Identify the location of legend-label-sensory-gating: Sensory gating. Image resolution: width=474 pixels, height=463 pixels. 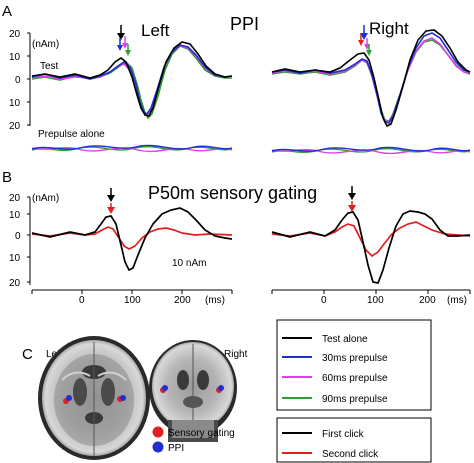
(201, 433).